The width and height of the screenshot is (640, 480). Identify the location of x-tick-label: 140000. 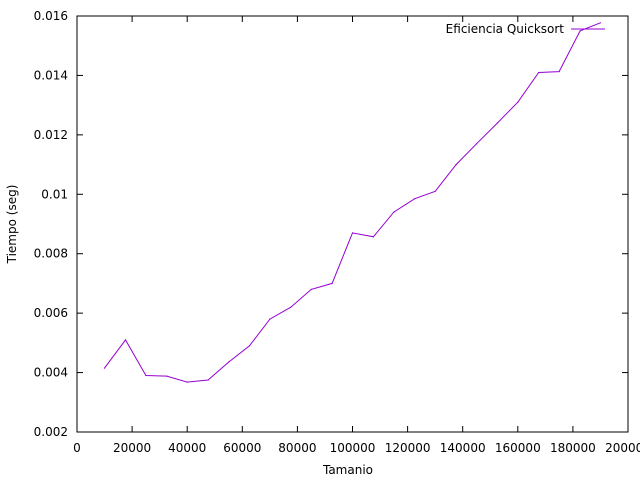
(463, 448).